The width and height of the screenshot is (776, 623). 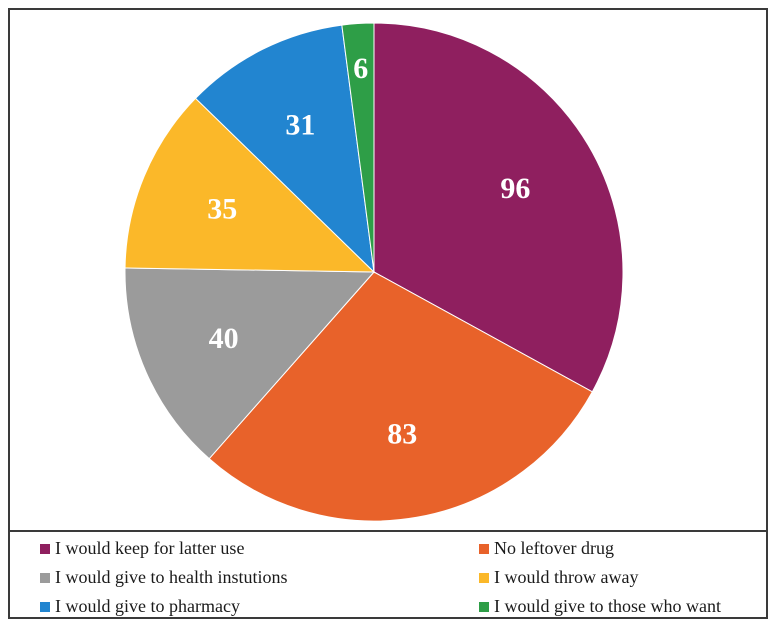 I want to click on pie-slice-throw-away, so click(x=250, y=185).